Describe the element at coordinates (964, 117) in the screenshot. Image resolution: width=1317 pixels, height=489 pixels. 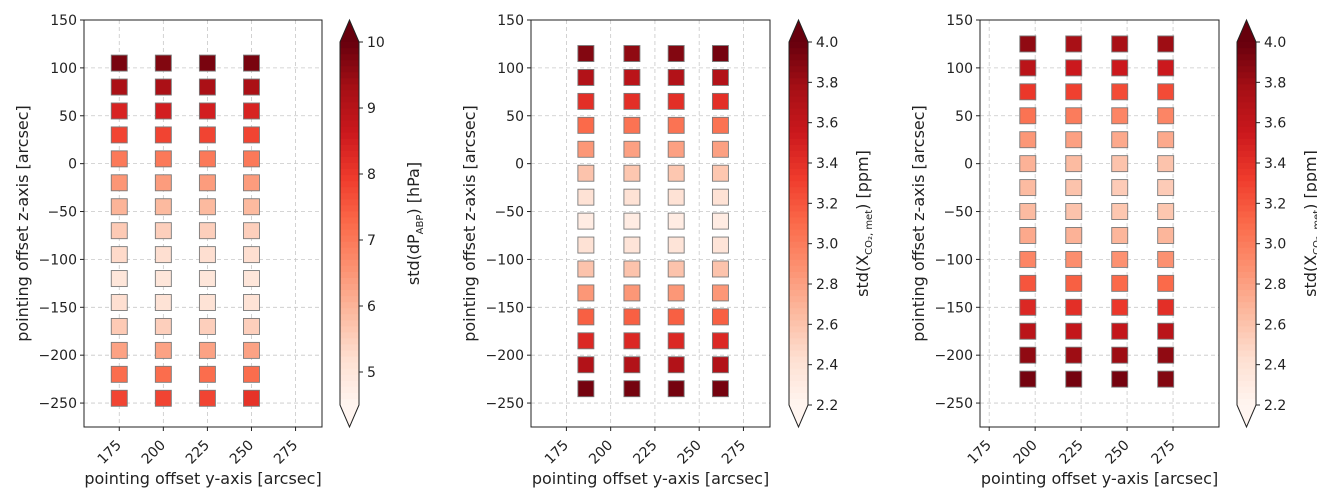
I see `y-tick-label: 50` at that location.